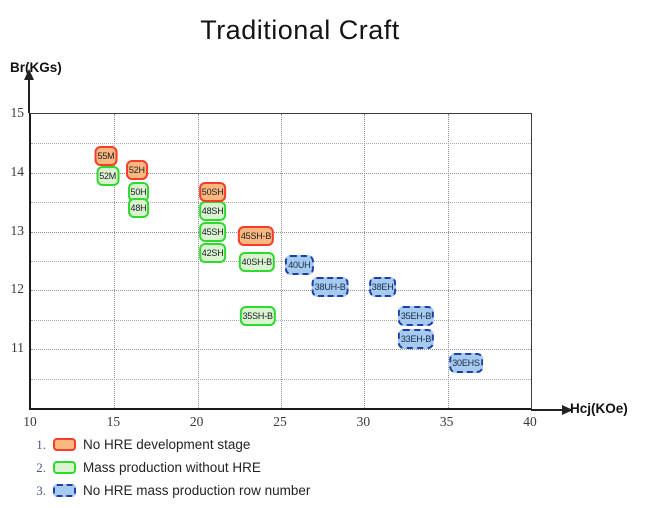 This screenshot has height=508, width=645. What do you see at coordinates (197, 490) in the screenshot?
I see `legend-label: No HRE mass production row number` at bounding box center [197, 490].